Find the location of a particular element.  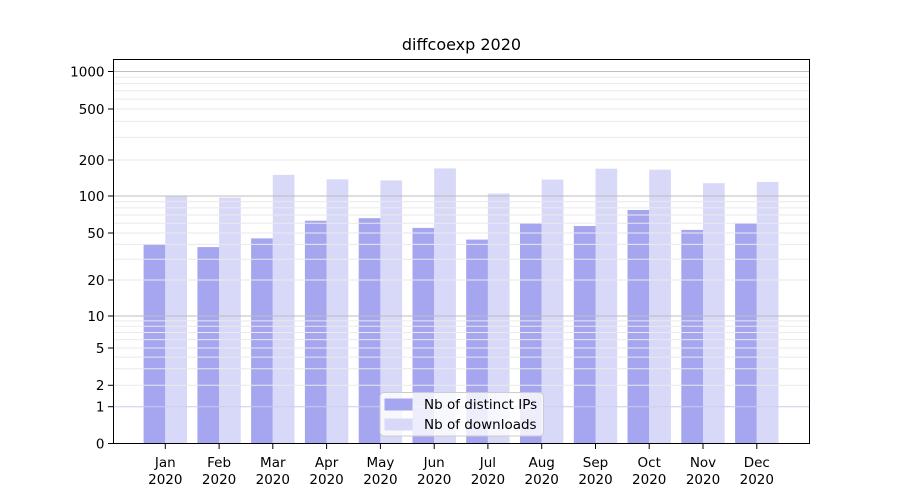

y-tick-label-20: 20 is located at coordinates (95, 281).